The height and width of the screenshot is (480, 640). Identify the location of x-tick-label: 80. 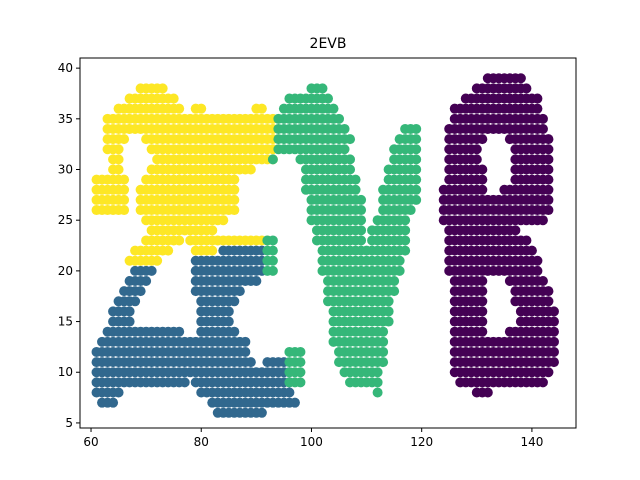
(201, 442).